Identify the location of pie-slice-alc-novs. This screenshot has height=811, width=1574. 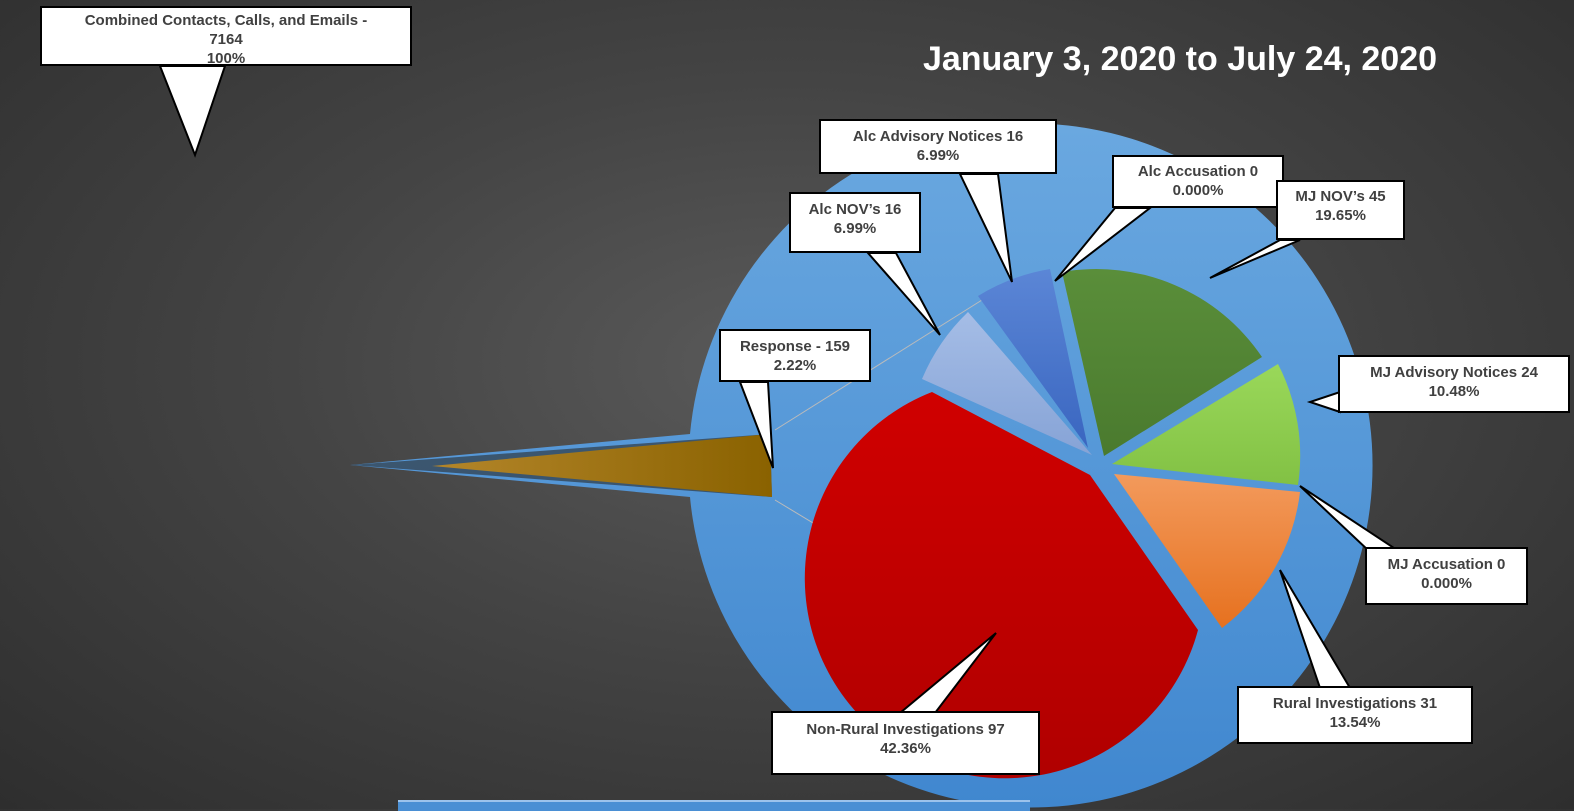
(1007, 383).